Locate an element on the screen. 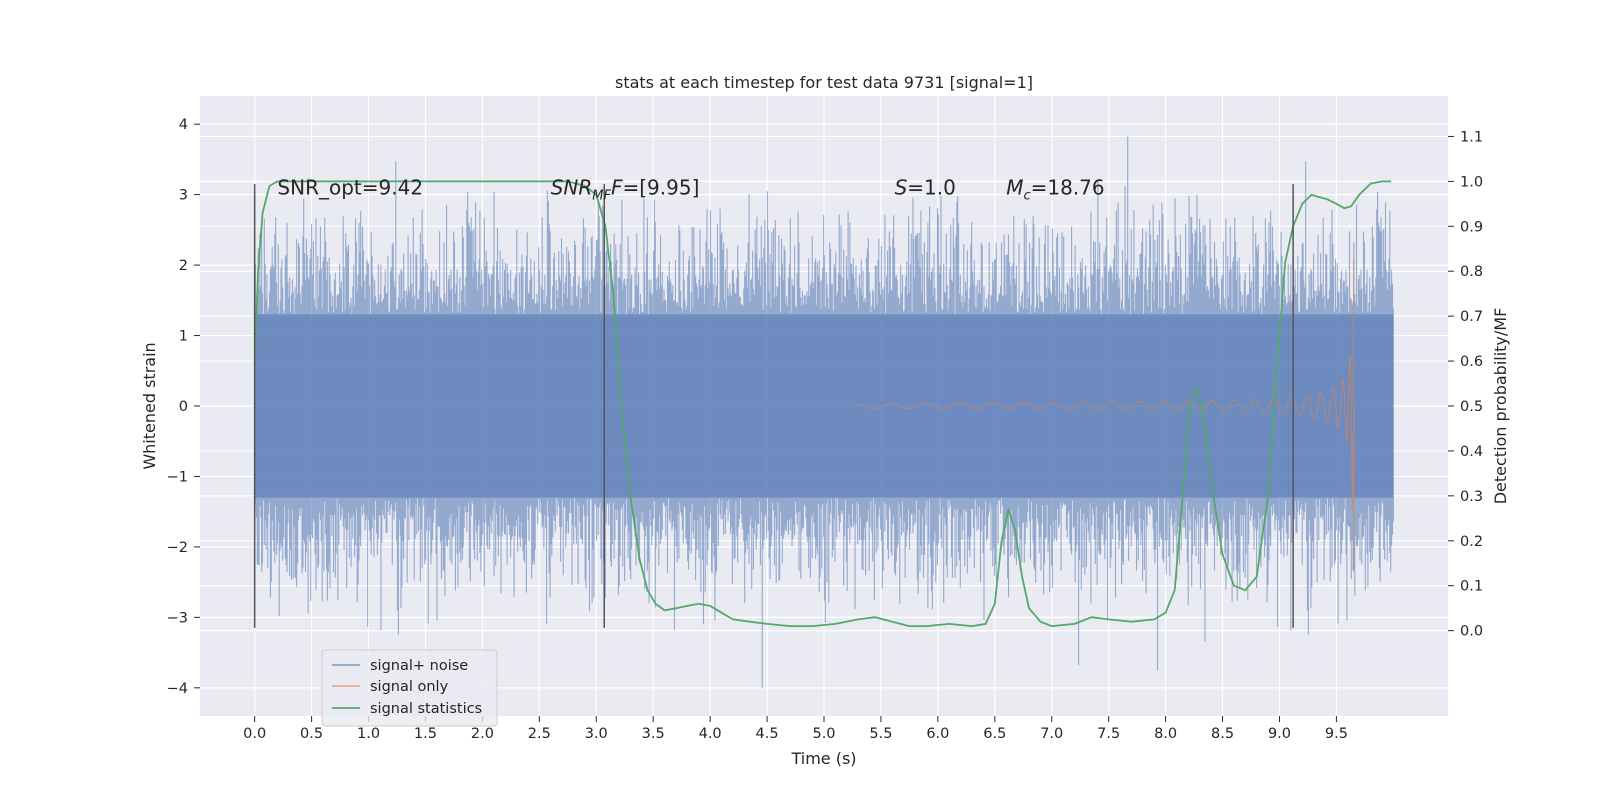 This screenshot has height=800, width=1600. y2-tick-label: 0.9 is located at coordinates (1471, 227).